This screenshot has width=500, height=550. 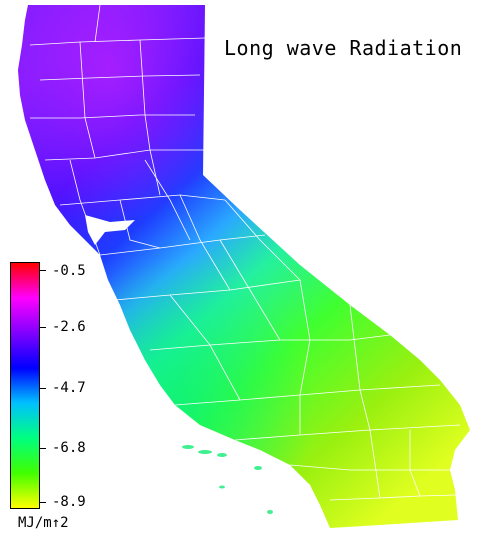 What do you see at coordinates (227, 479) in the screenshot?
I see `channel-islands` at bounding box center [227, 479].